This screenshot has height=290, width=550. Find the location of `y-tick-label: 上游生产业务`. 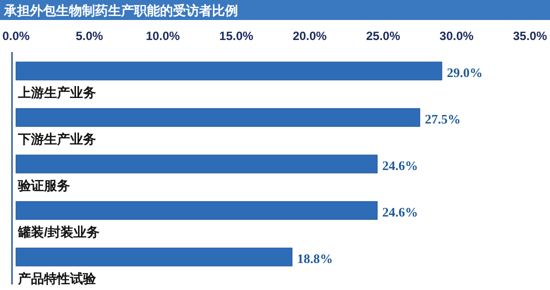

y-tick-label: 上游生产业务 is located at coordinates (56, 92).